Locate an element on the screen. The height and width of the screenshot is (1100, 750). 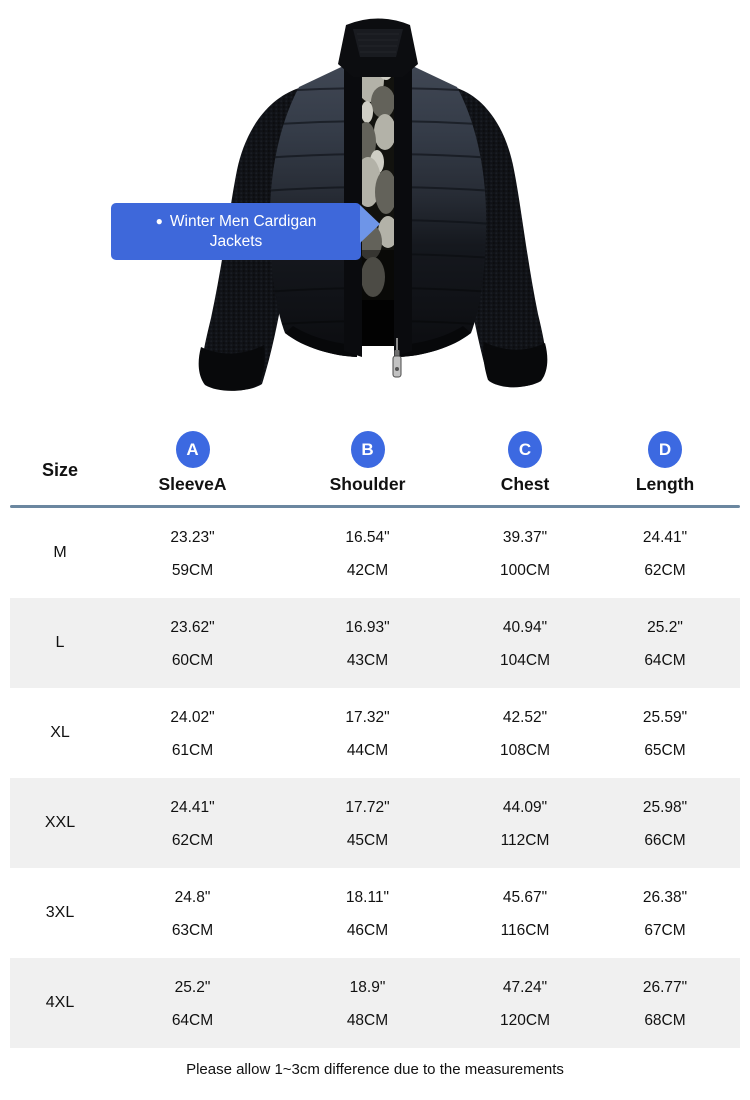
measure-letter: A is located at coordinates (192, 449).